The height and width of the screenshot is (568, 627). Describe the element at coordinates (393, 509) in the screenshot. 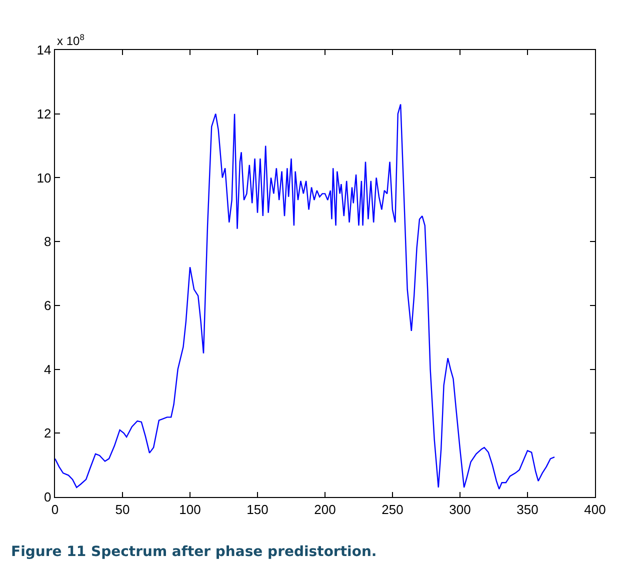

I see `x-tick-label: 250` at that location.